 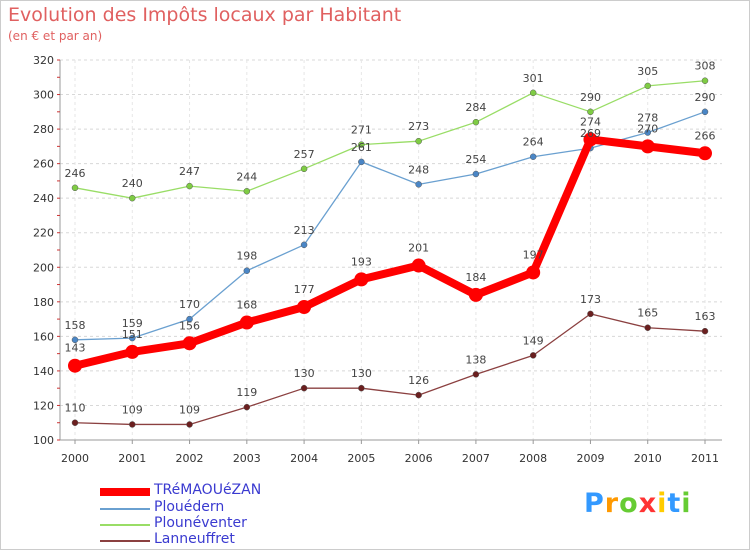 What do you see at coordinates (590, 299) in the screenshot?
I see `data-label: 173` at bounding box center [590, 299].